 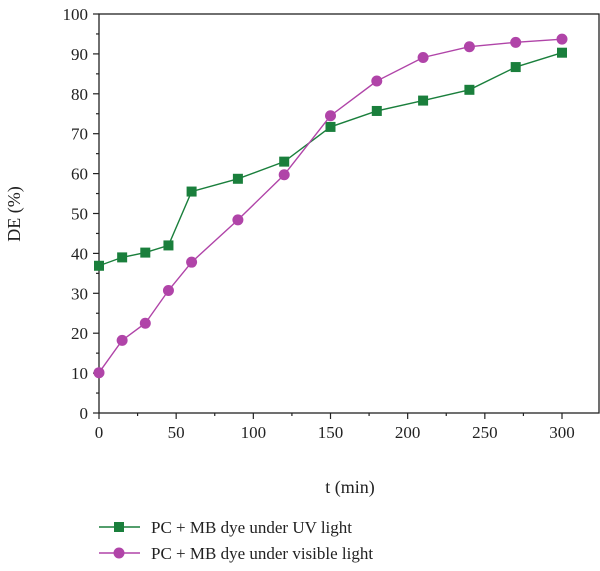 I want to click on x-tick-label: 250, so click(x=485, y=432).